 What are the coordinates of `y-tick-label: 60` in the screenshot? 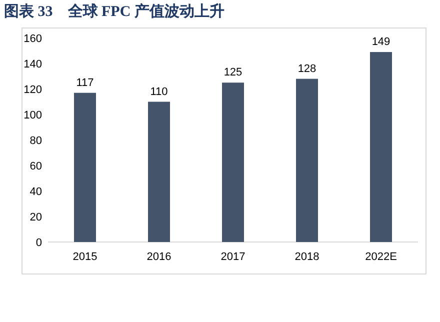 It's located at (36, 166).